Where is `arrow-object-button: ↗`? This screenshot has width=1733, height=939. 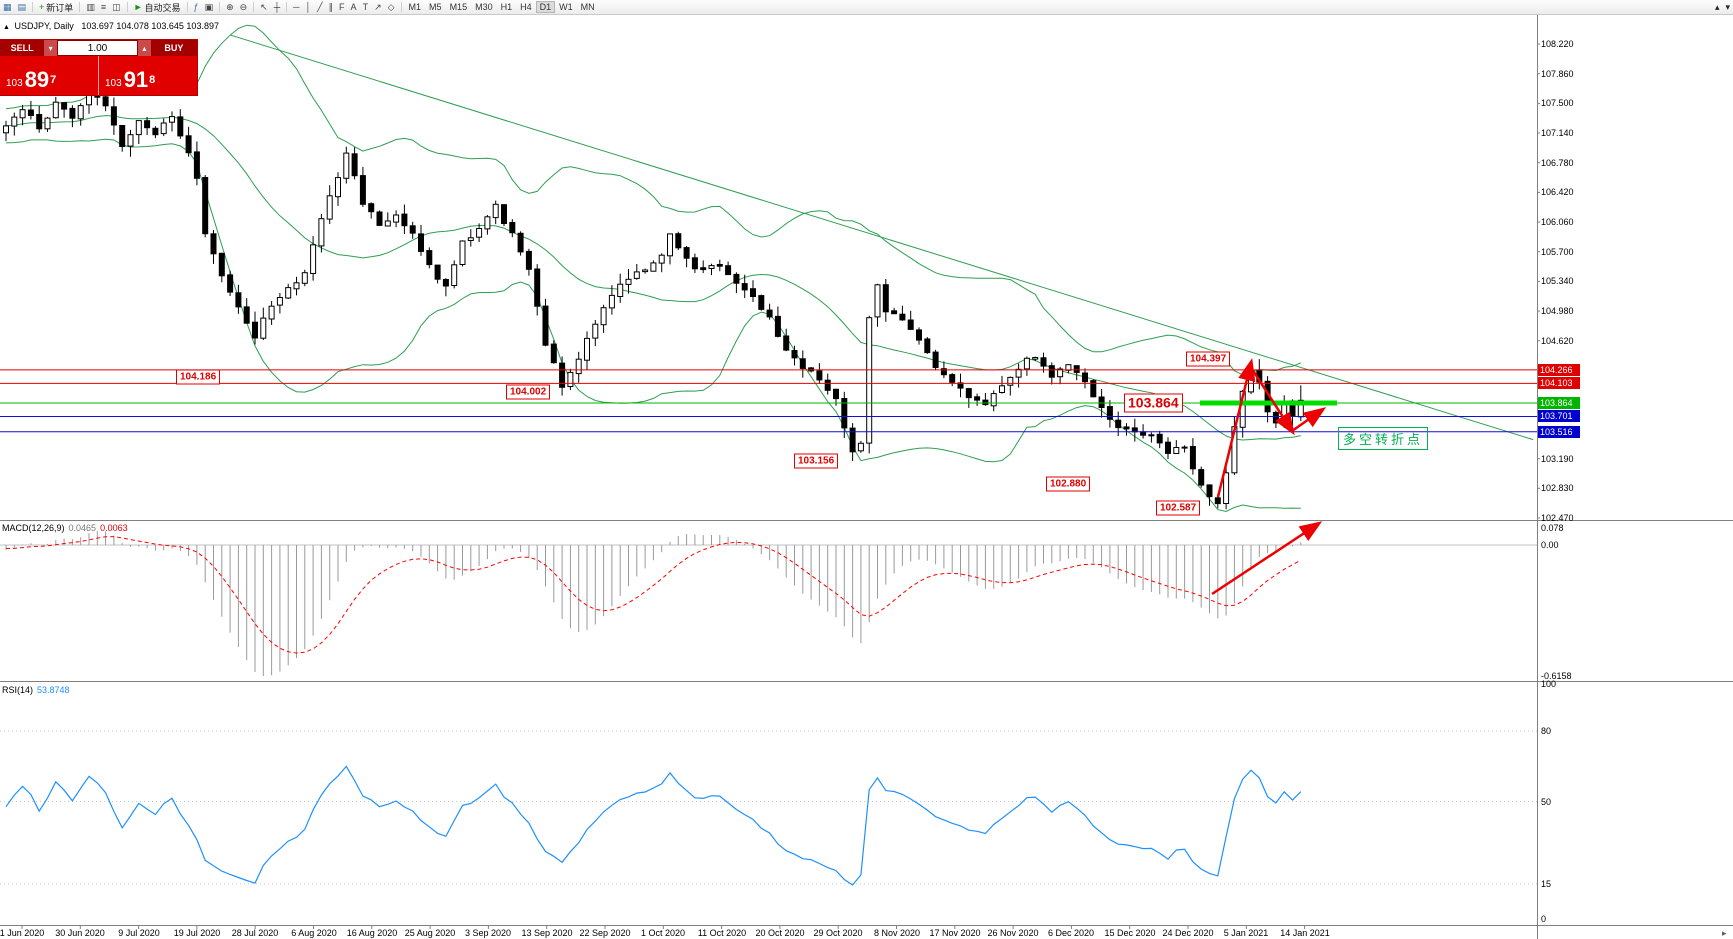
arrow-object-button: ↗ is located at coordinates (378, 7).